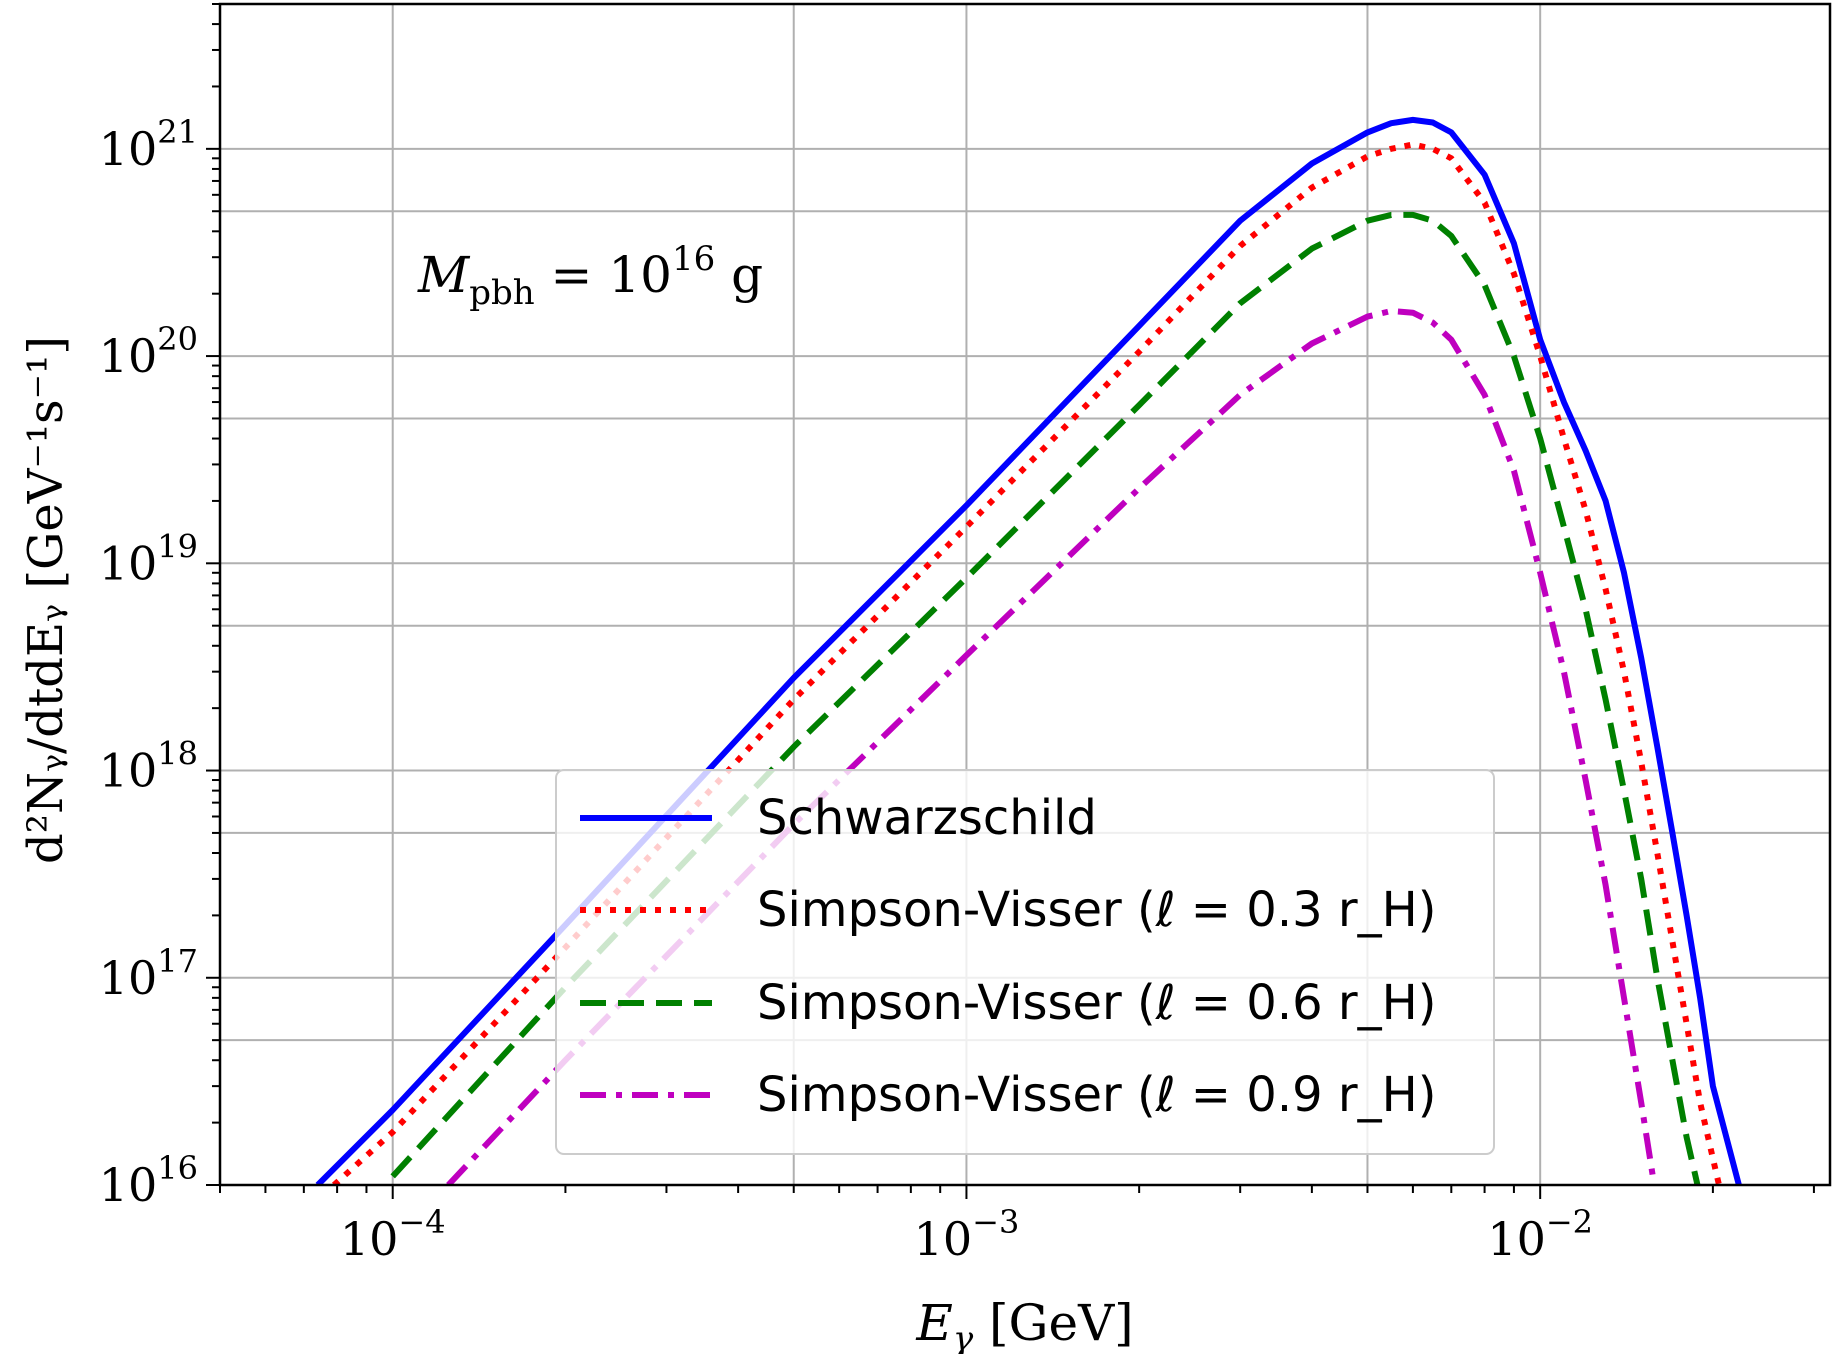 The height and width of the screenshot is (1354, 1833). What do you see at coordinates (590, 276) in the screenshot?
I see `annotation: Mpbh = 1016 g` at bounding box center [590, 276].